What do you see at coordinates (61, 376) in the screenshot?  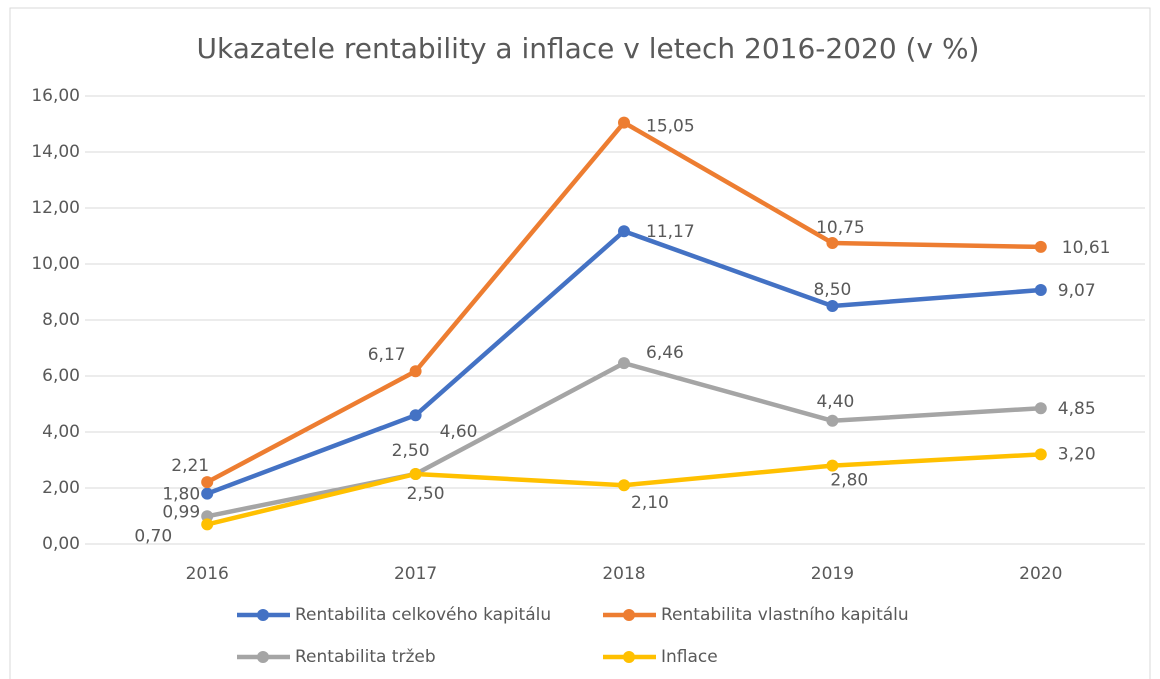 I see `y-tick-label: 6,00` at bounding box center [61, 376].